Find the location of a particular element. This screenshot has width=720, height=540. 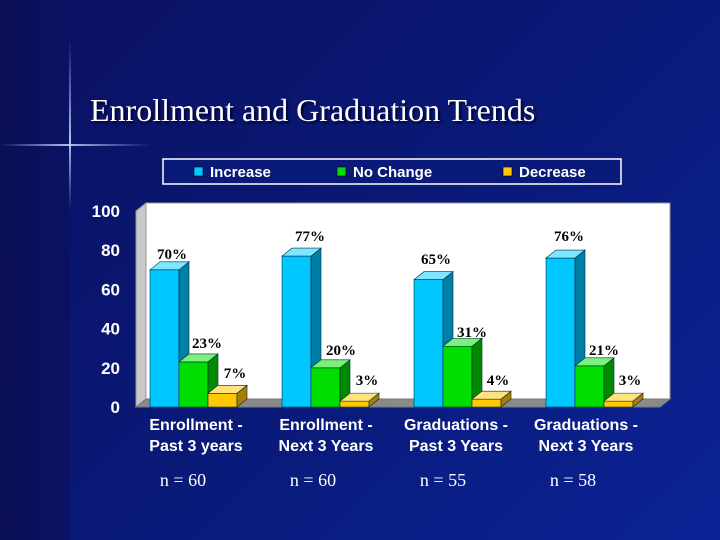

y-tick-label: 20 is located at coordinates (110, 368).